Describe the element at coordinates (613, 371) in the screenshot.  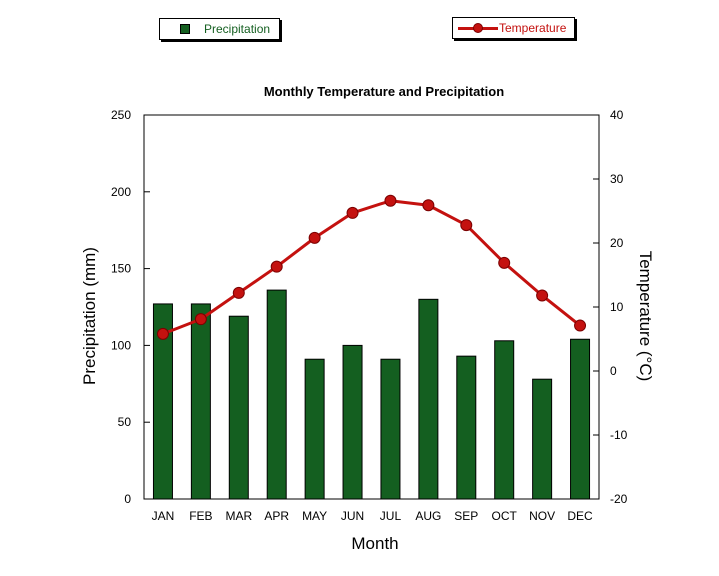
I see `right-tick-label: 0` at that location.